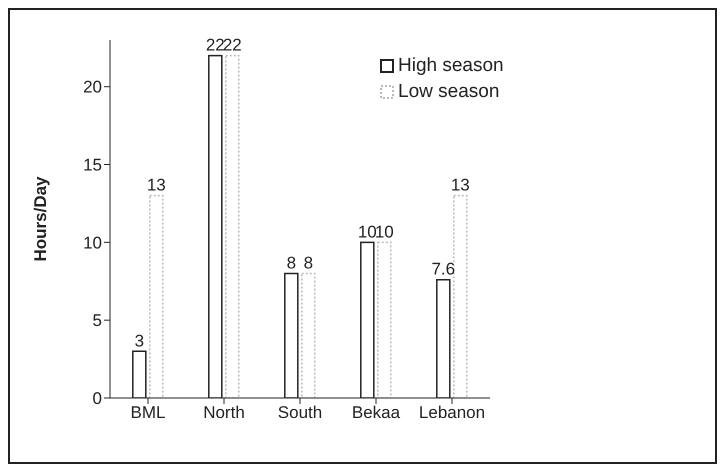 The height and width of the screenshot is (470, 723). What do you see at coordinates (92, 165) in the screenshot?
I see `y-tick-label: 15` at bounding box center [92, 165].